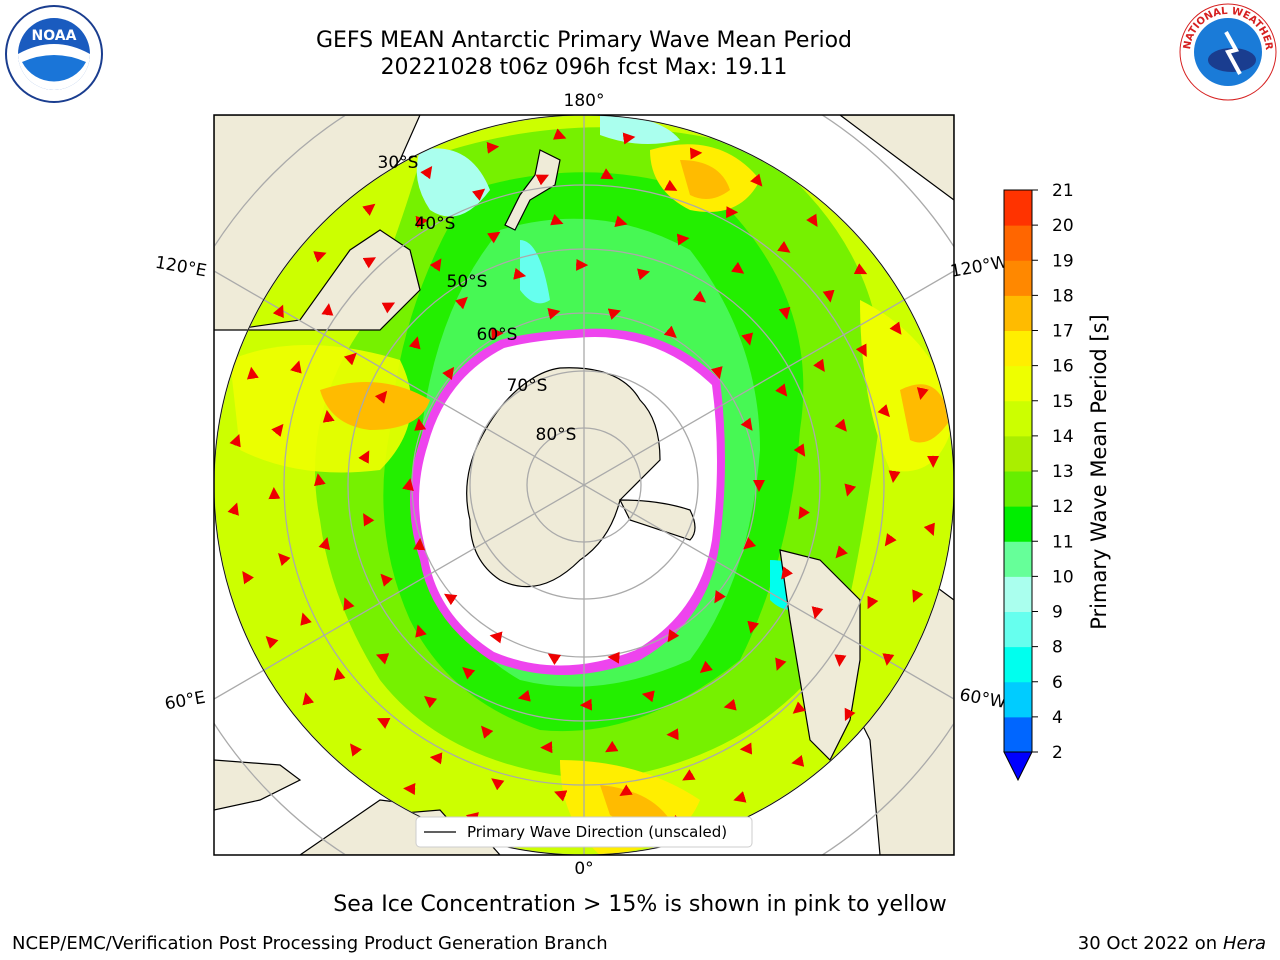 This screenshot has width=1280, height=960. Describe the element at coordinates (1063, 402) in the screenshot. I see `colorbar-tick-label: 15` at that location.